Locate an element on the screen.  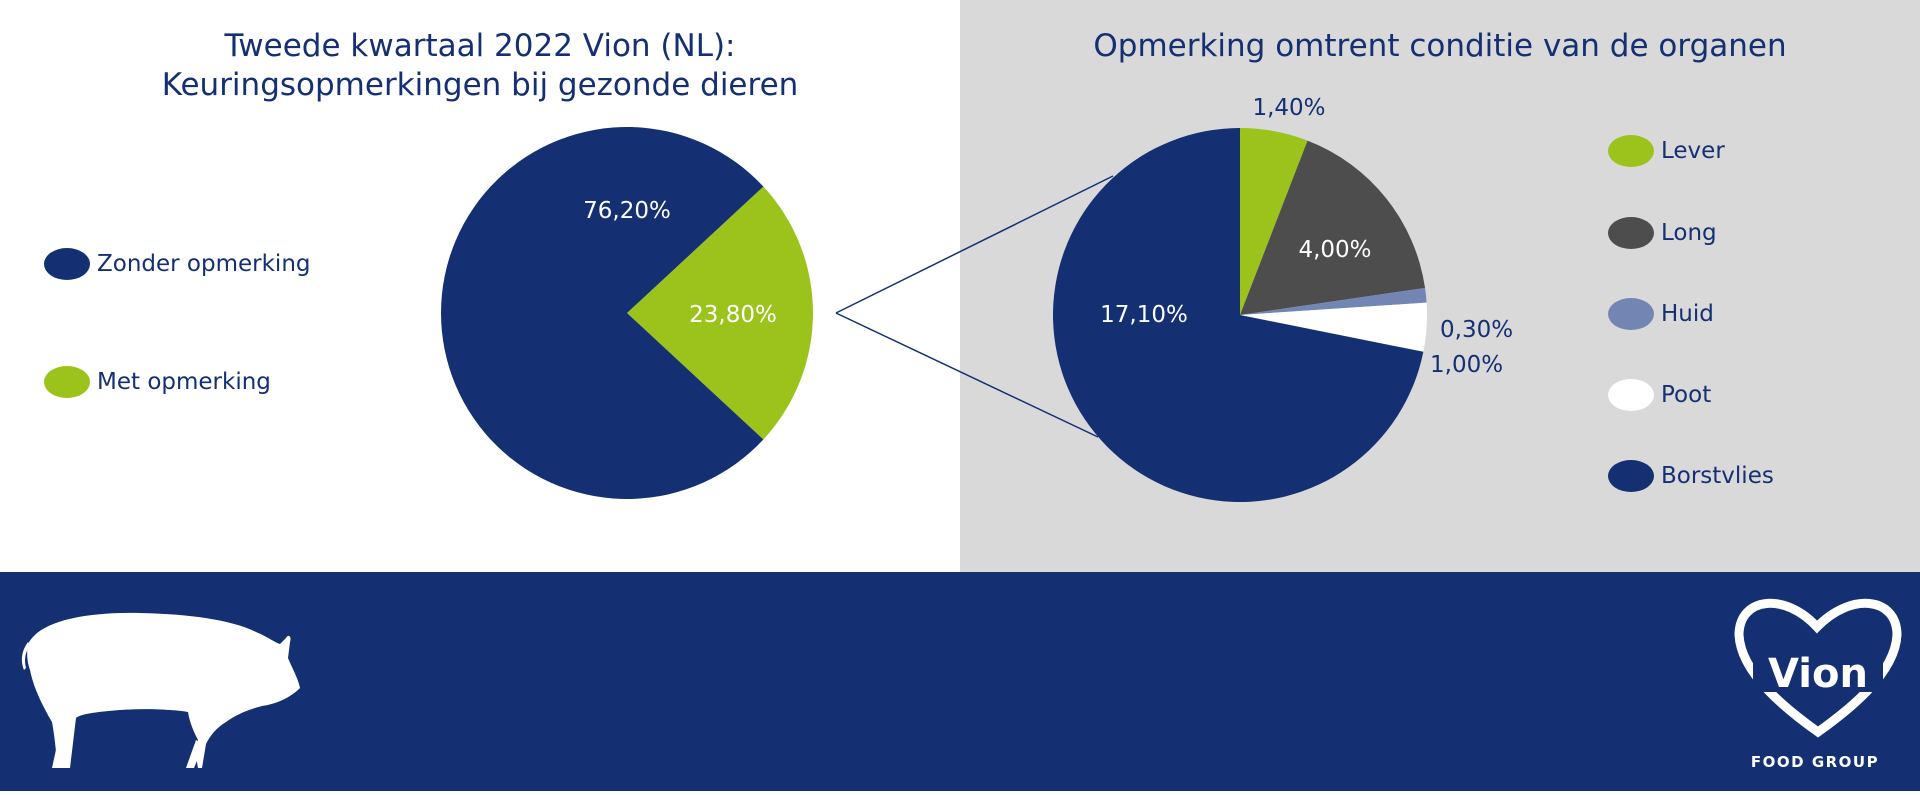
pie-slice-met-opmerking is located at coordinates (720, 313).